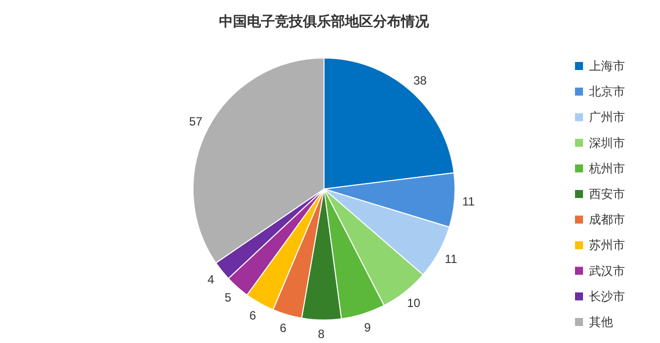  What do you see at coordinates (607, 219) in the screenshot?
I see `legend-label: 成都市` at bounding box center [607, 219].